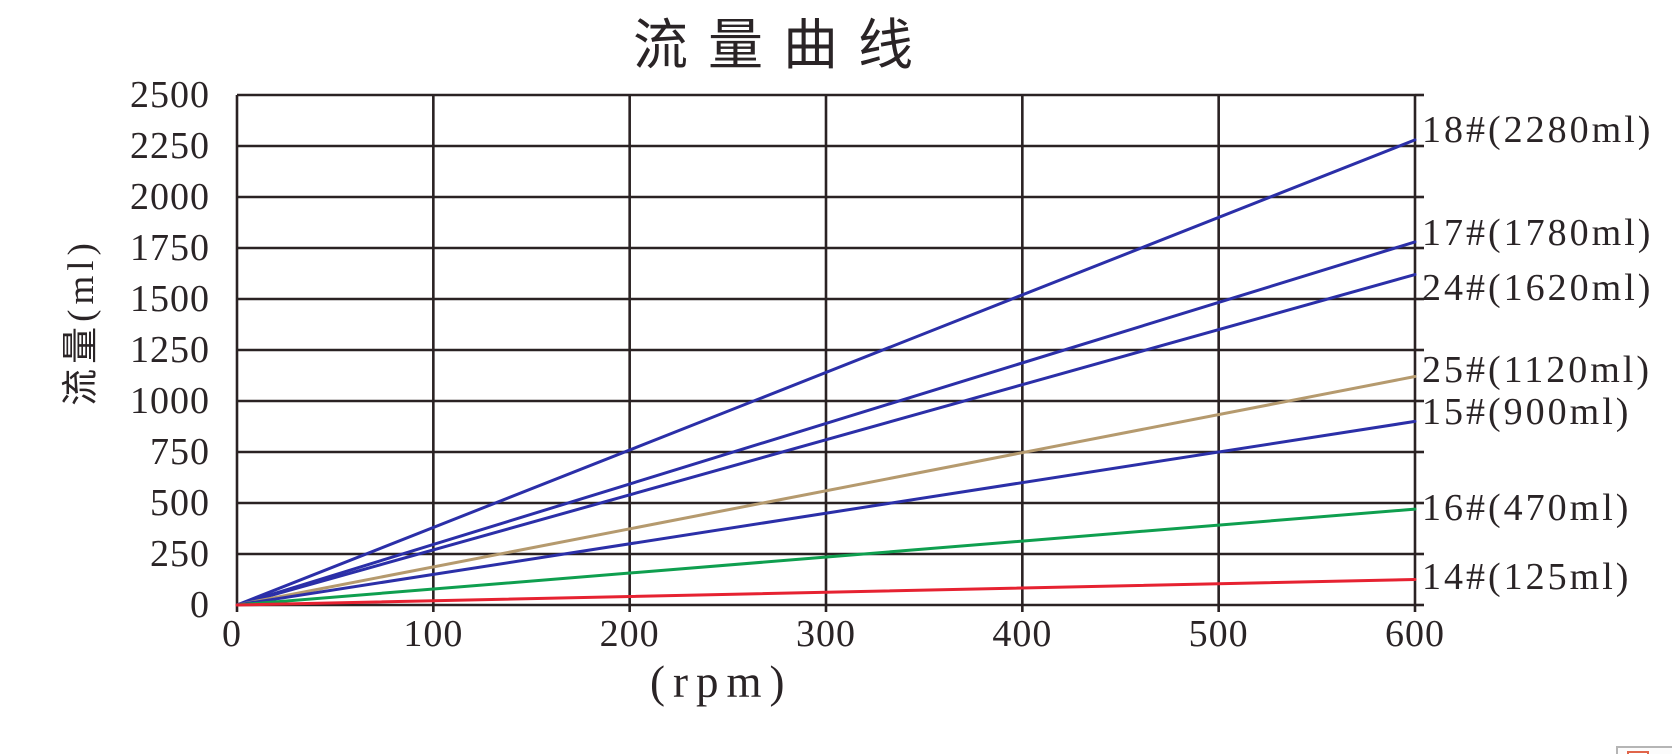  What do you see at coordinates (170, 248) in the screenshot?
I see `y-tick-label-1750: 1750` at bounding box center [170, 248].